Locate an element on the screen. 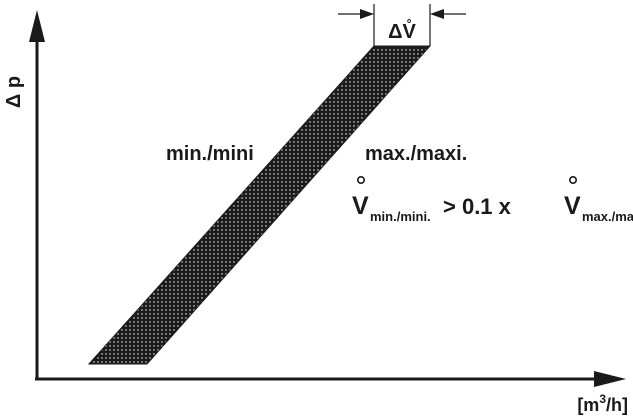 The image size is (633, 416). flow-ratio-formula: V min./mini. > 0.1 x V max./maxi is located at coordinates (492, 200).